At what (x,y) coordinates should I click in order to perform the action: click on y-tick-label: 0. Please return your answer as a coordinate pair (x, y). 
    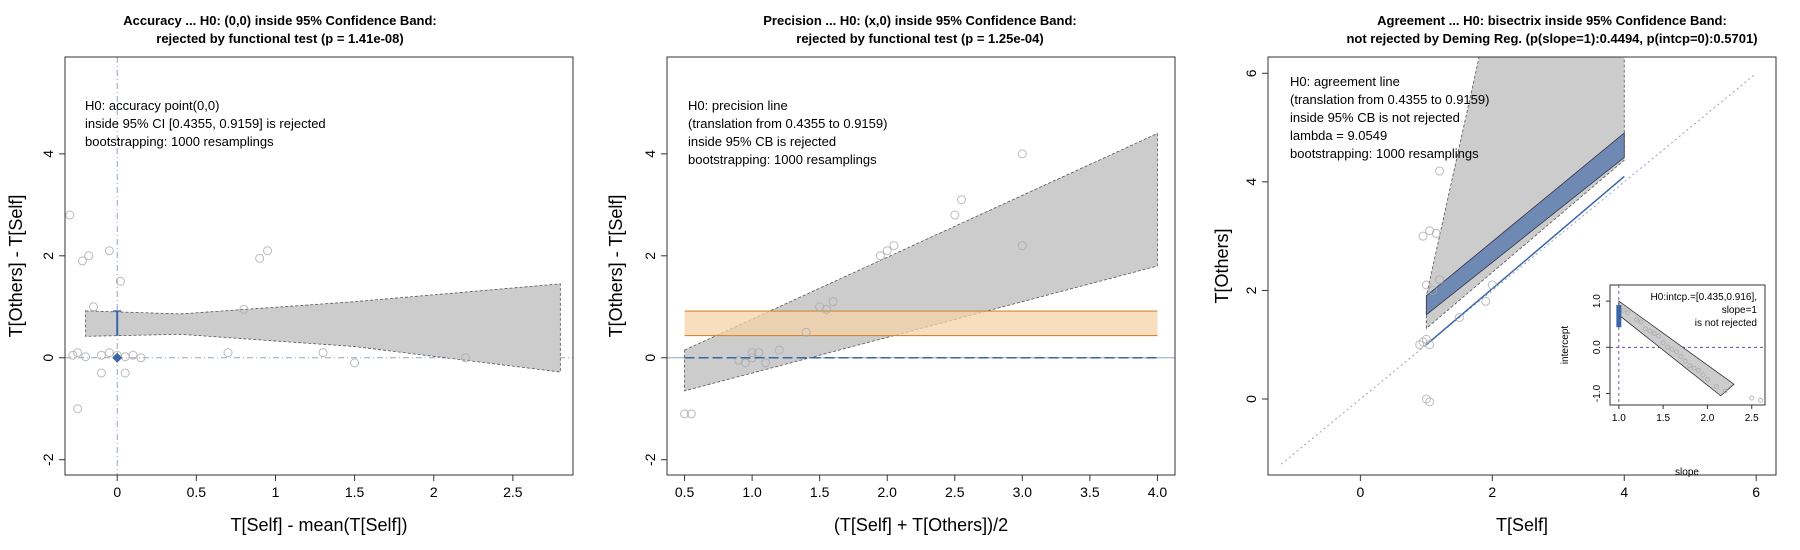
    Looking at the image, I should click on (650, 358).